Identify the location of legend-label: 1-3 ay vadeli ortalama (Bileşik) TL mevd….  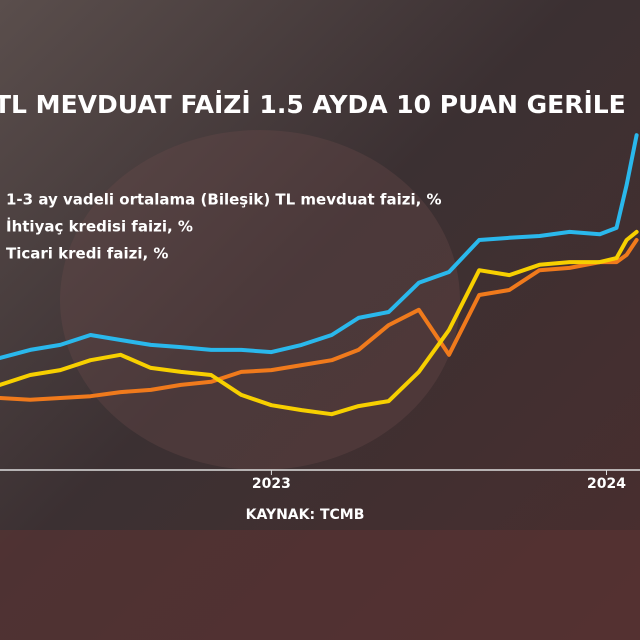
(224, 200).